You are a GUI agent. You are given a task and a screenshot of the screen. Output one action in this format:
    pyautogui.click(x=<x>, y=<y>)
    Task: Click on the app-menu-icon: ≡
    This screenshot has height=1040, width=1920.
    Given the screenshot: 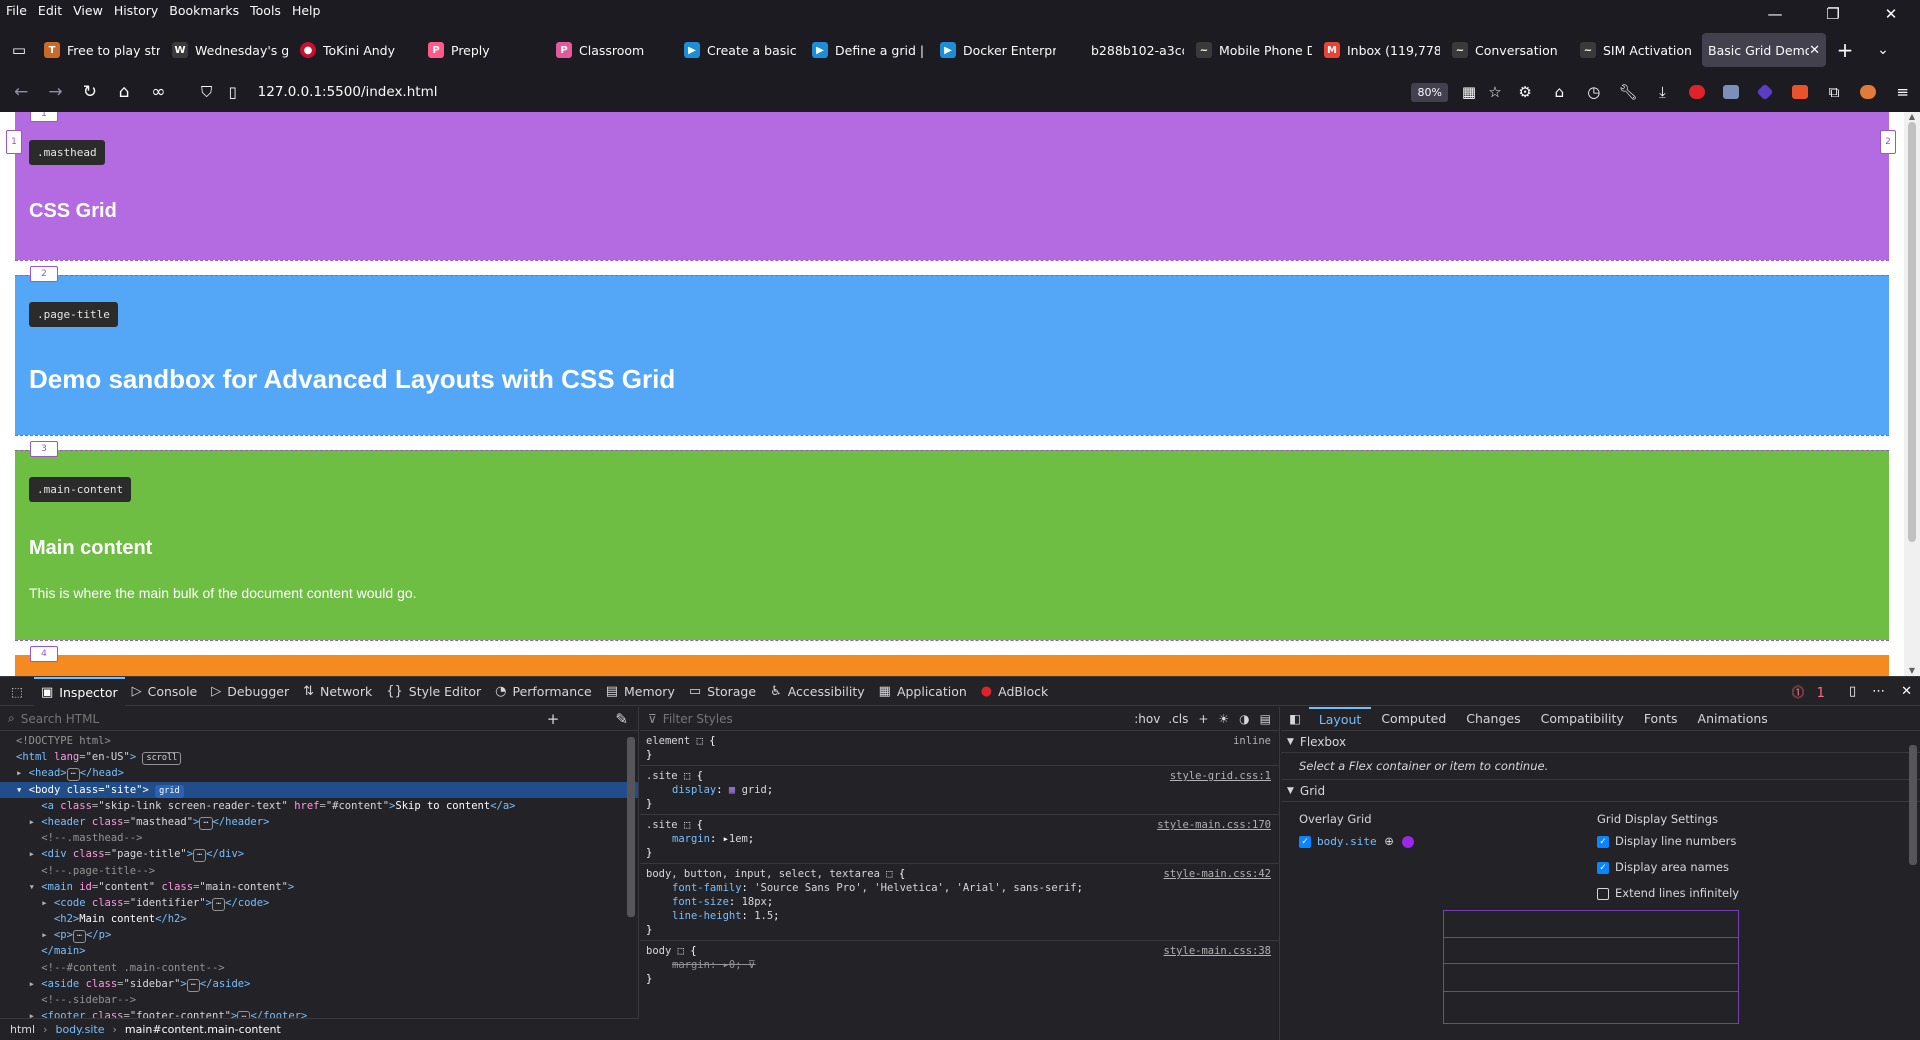 What is the action you would take?
    pyautogui.click(x=1902, y=92)
    